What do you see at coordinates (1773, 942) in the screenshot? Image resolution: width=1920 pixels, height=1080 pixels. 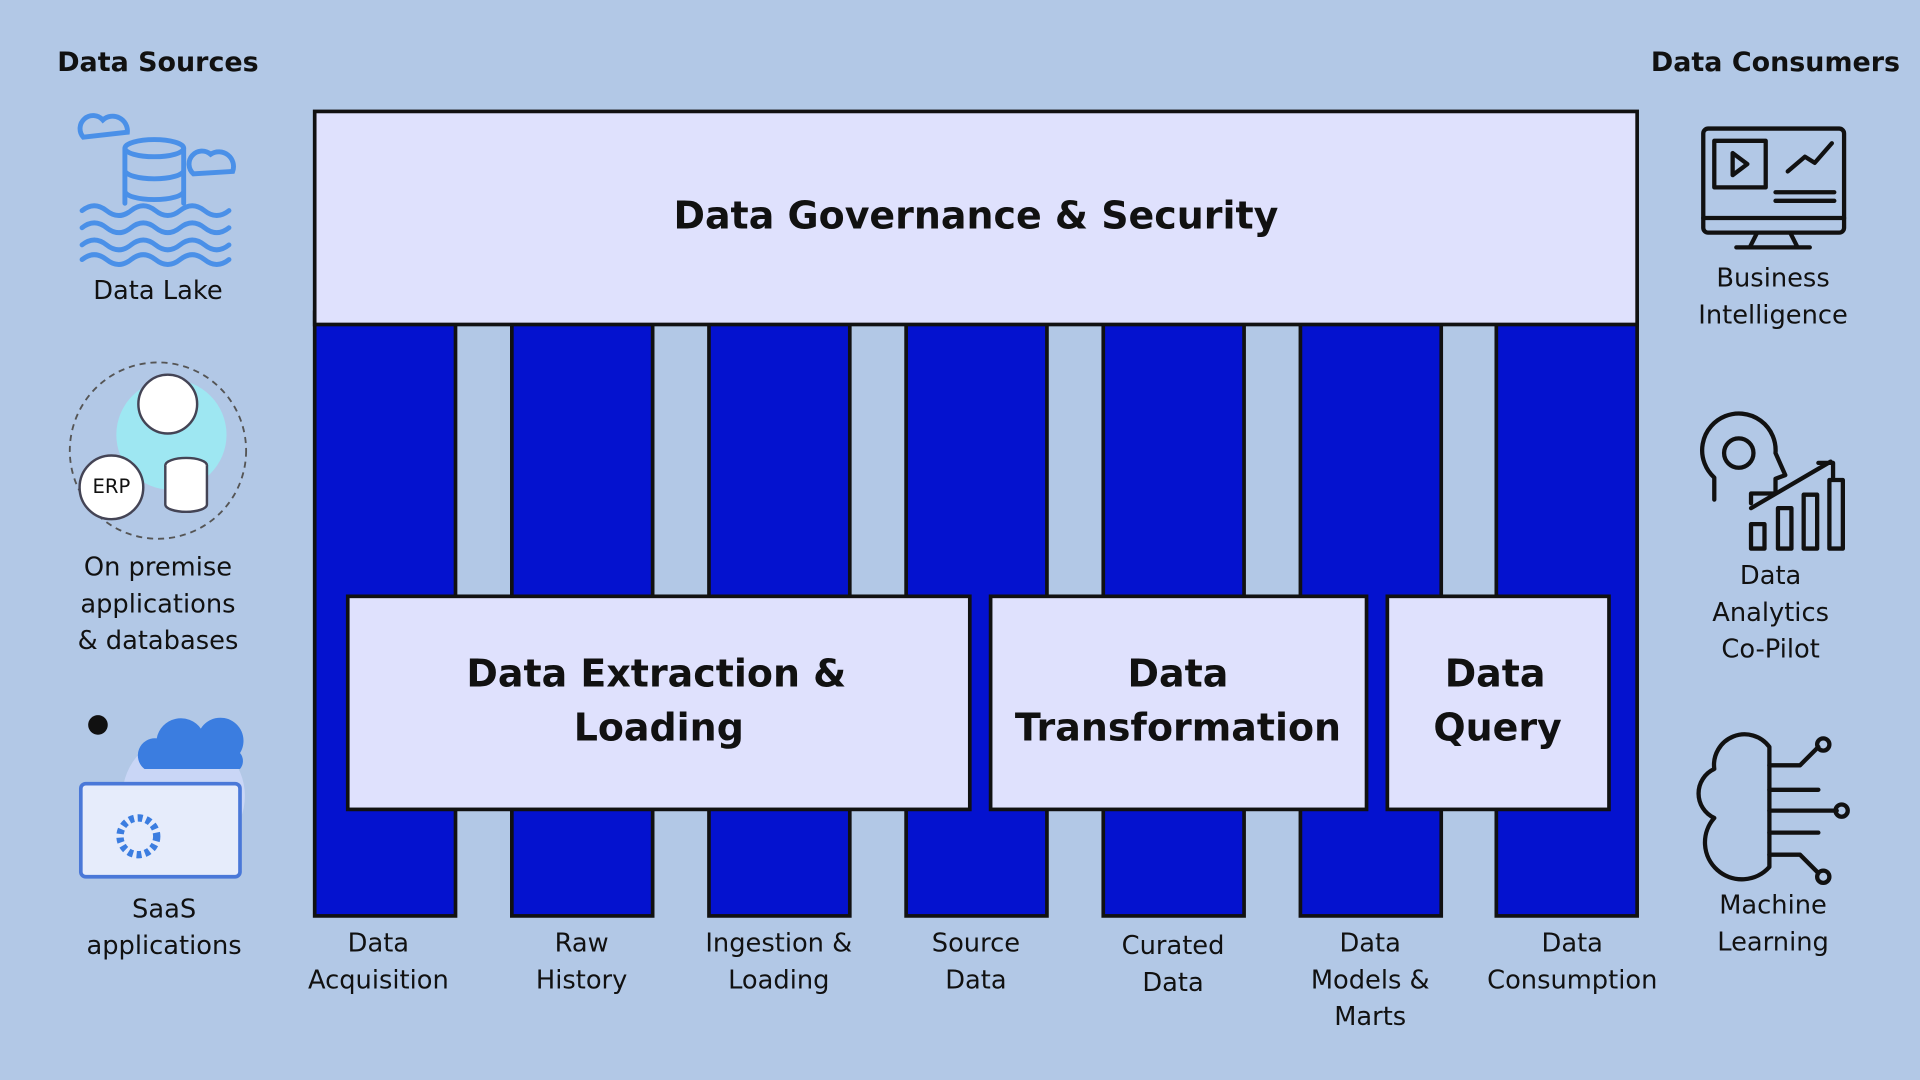 I see `consumer-label: Learning` at bounding box center [1773, 942].